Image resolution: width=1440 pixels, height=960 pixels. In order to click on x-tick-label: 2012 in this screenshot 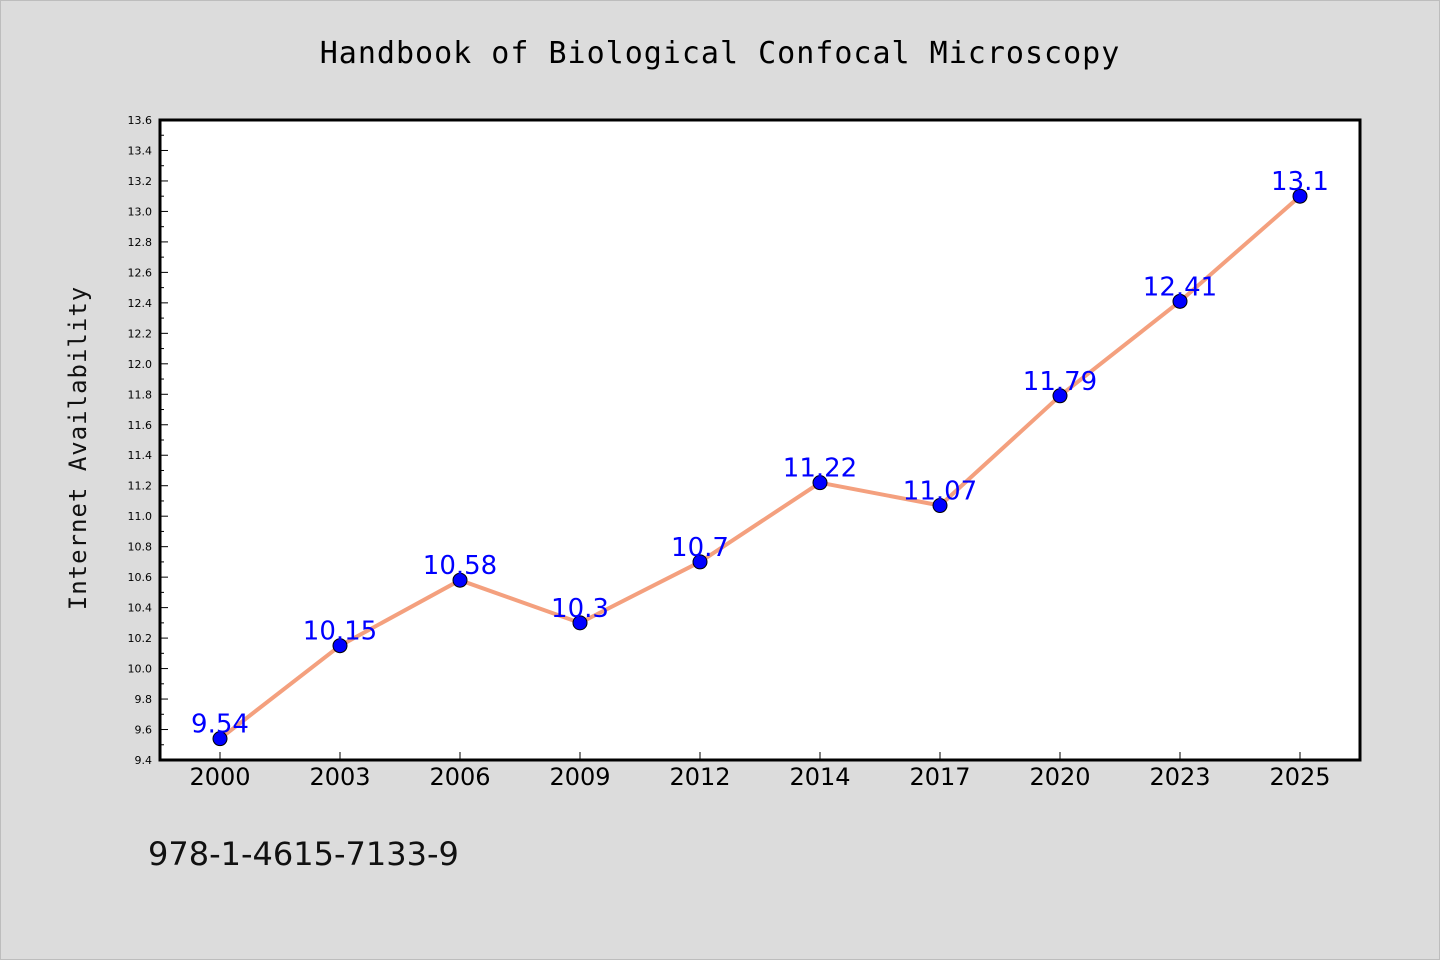, I will do `click(699, 777)`.